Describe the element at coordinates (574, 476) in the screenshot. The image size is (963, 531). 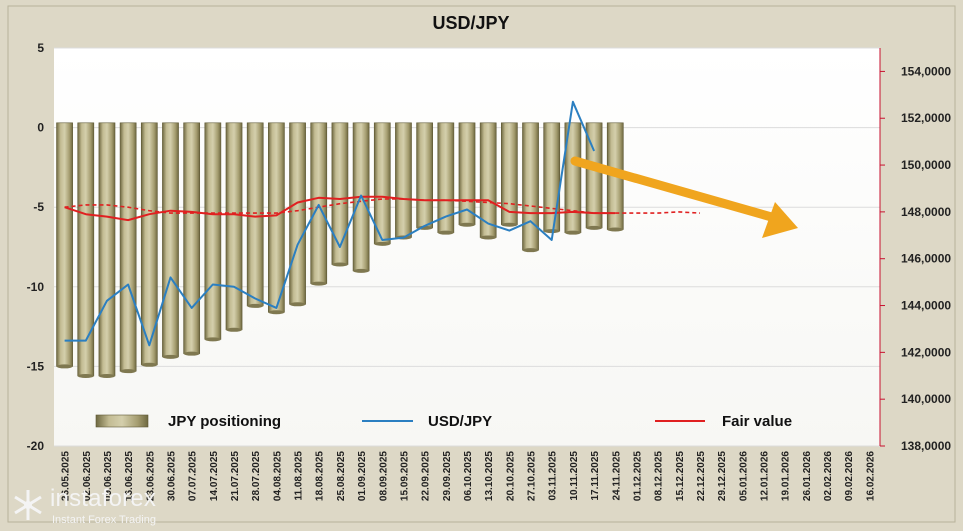
I see `x-axis-tick-label: 10.11.2025` at that location.